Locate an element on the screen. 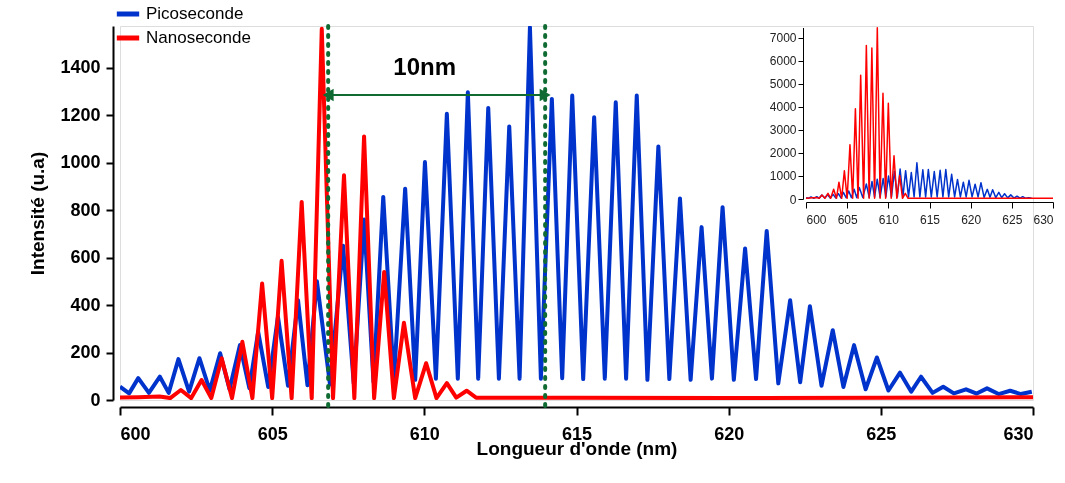 This screenshot has height=483, width=1065. y-tick-label: 1400 is located at coordinates (80, 67).